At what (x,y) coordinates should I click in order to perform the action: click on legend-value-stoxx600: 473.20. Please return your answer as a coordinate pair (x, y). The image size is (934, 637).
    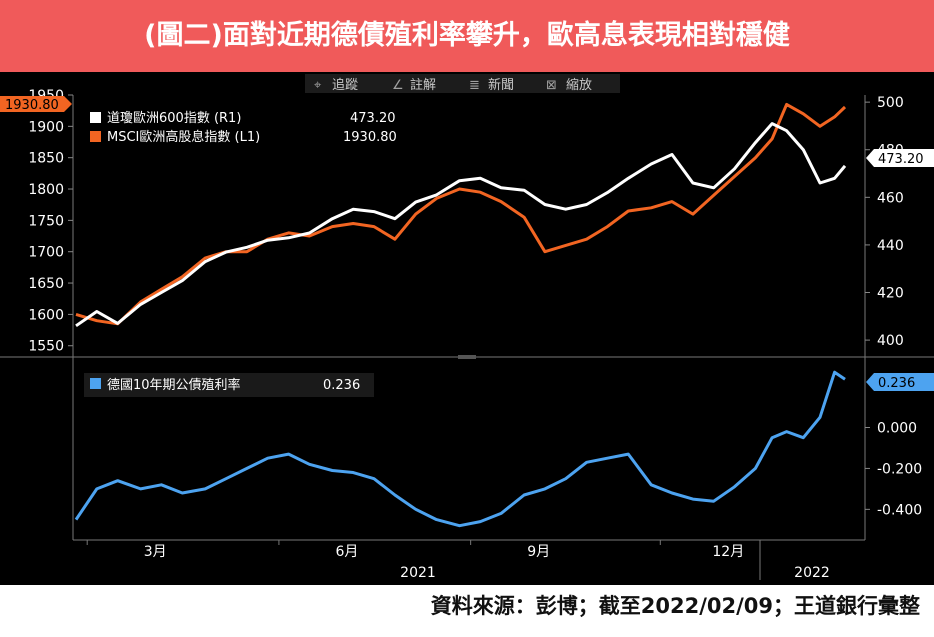
    Looking at the image, I should click on (373, 118).